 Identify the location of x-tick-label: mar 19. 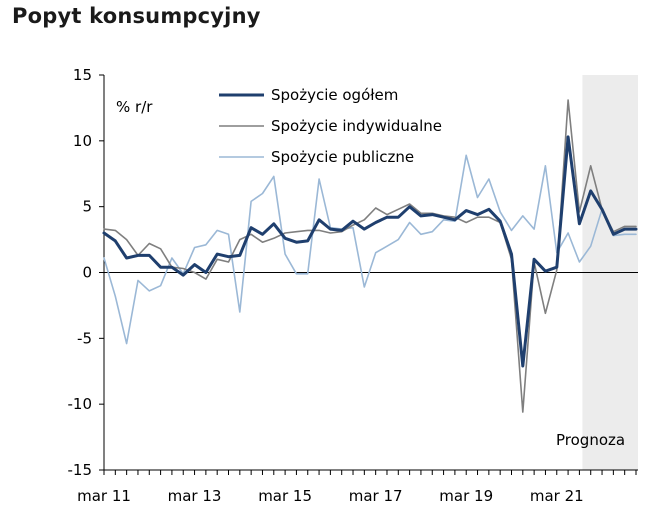
(466, 496).